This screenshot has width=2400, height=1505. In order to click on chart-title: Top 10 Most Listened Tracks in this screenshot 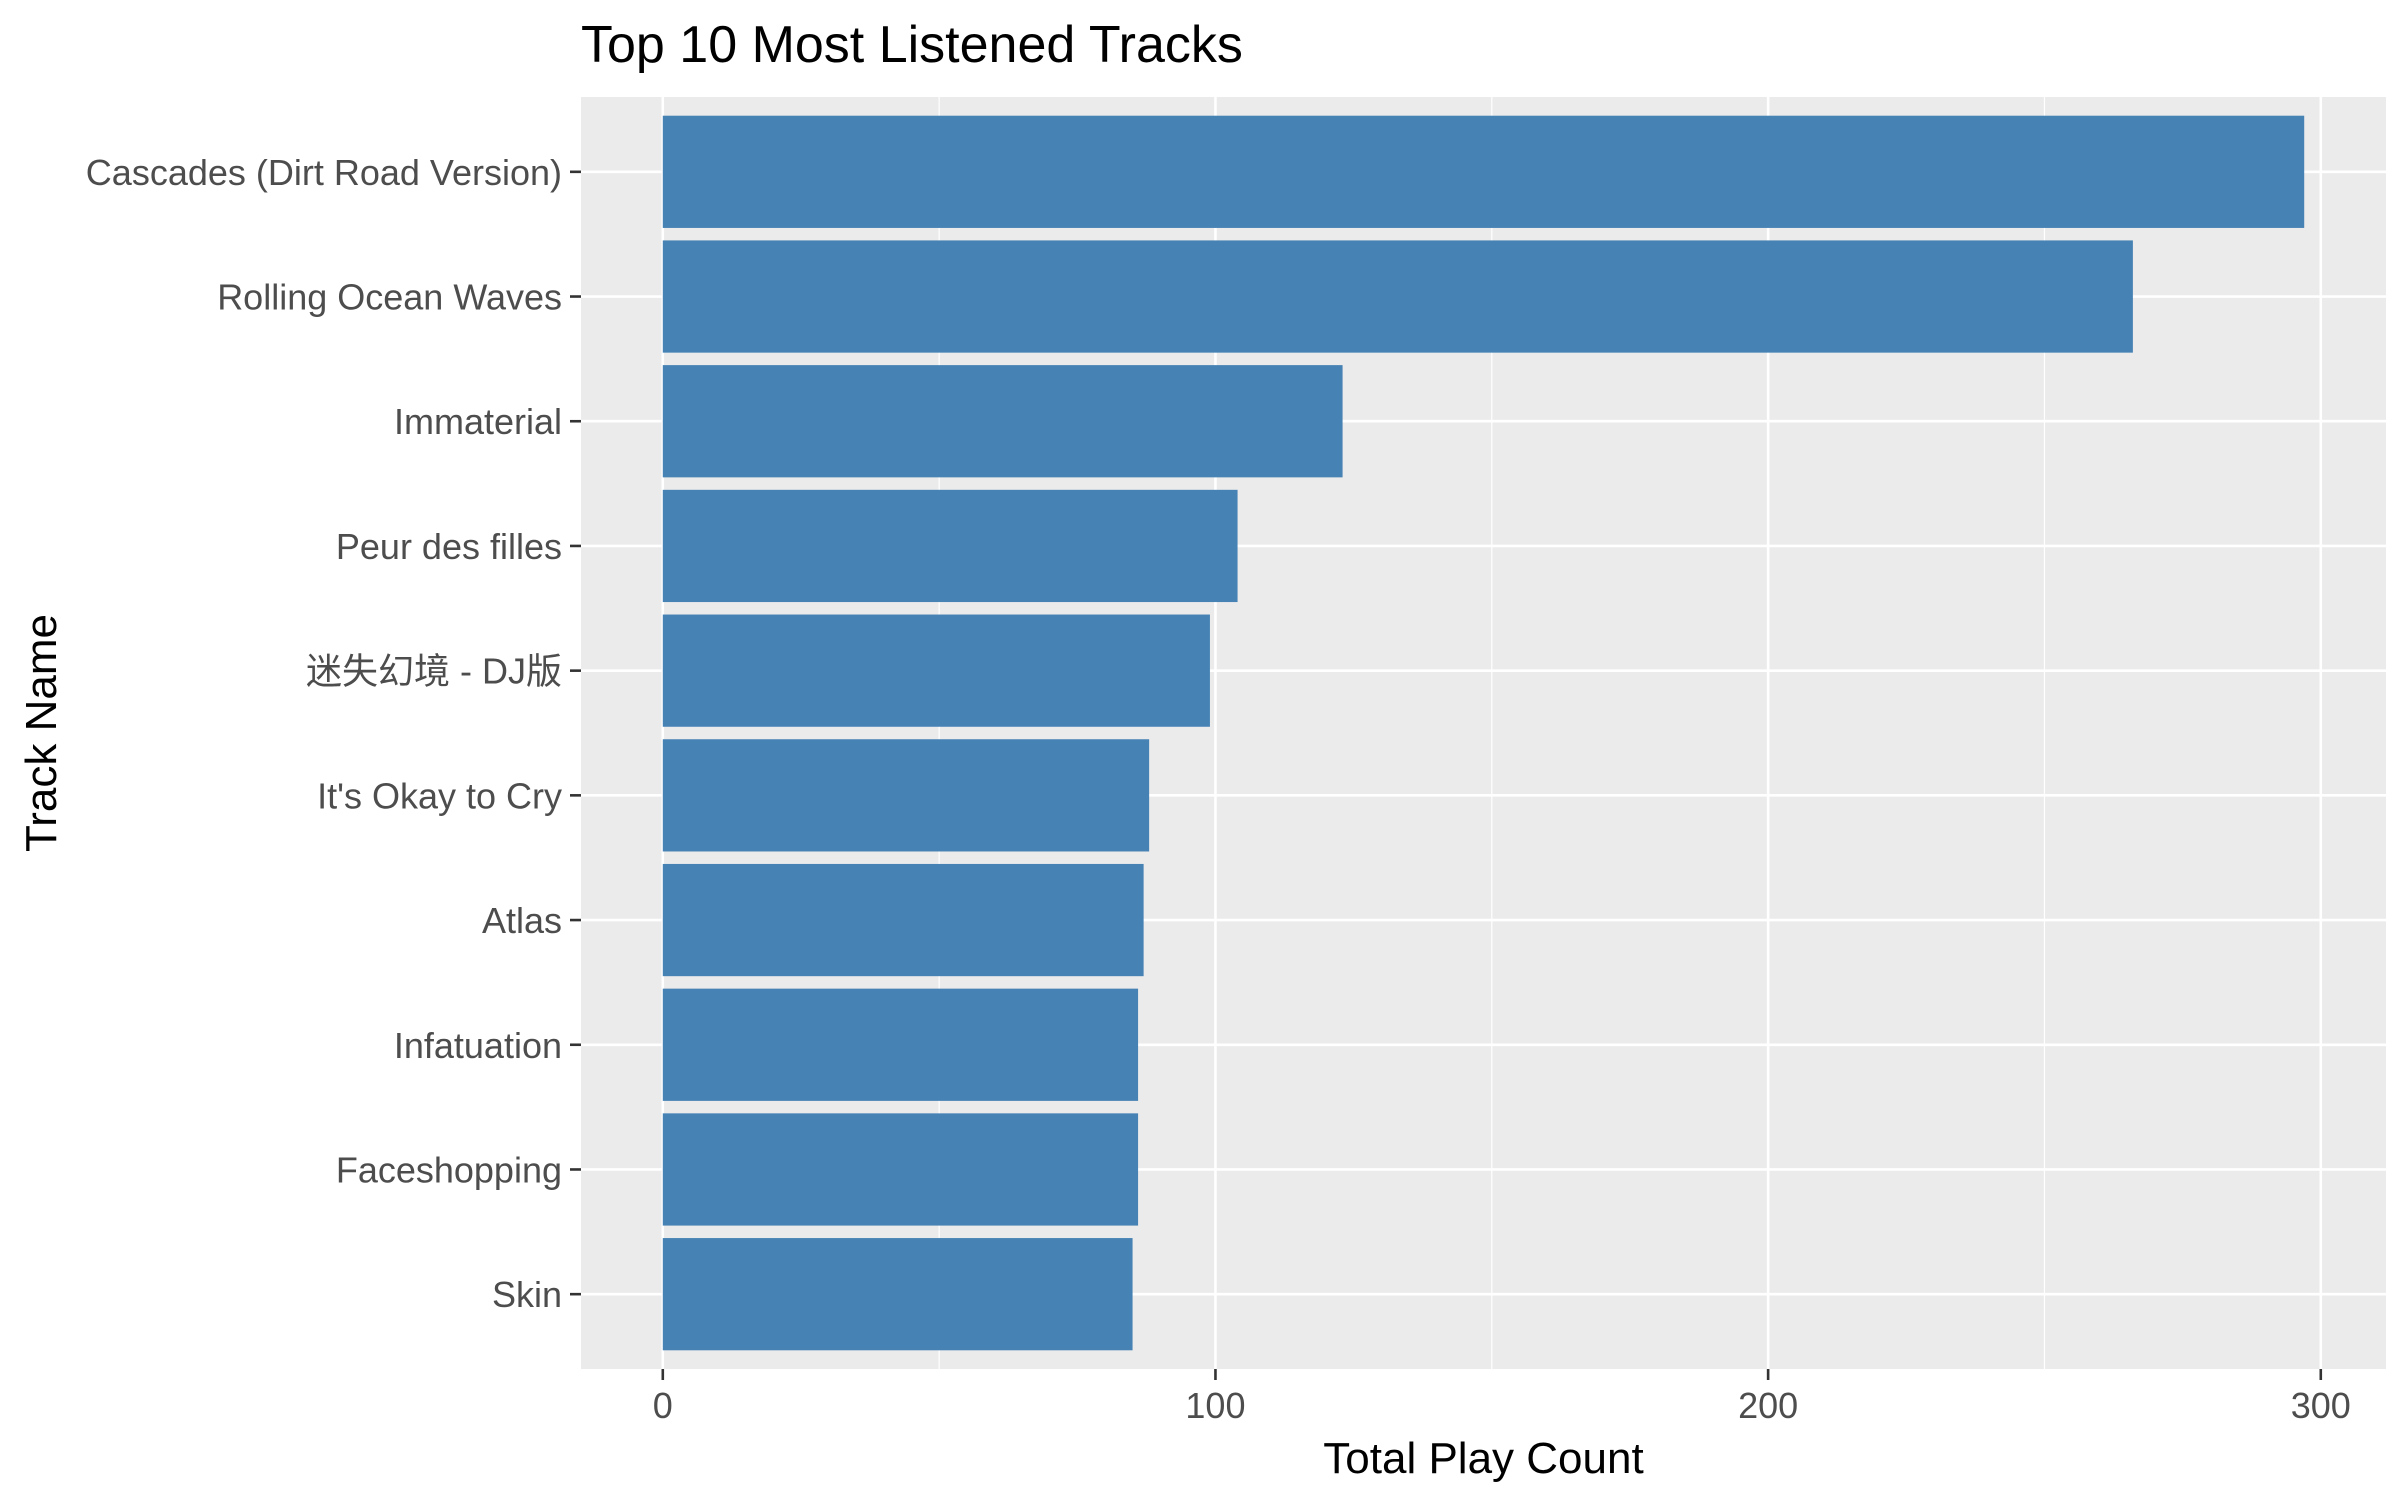, I will do `click(912, 45)`.